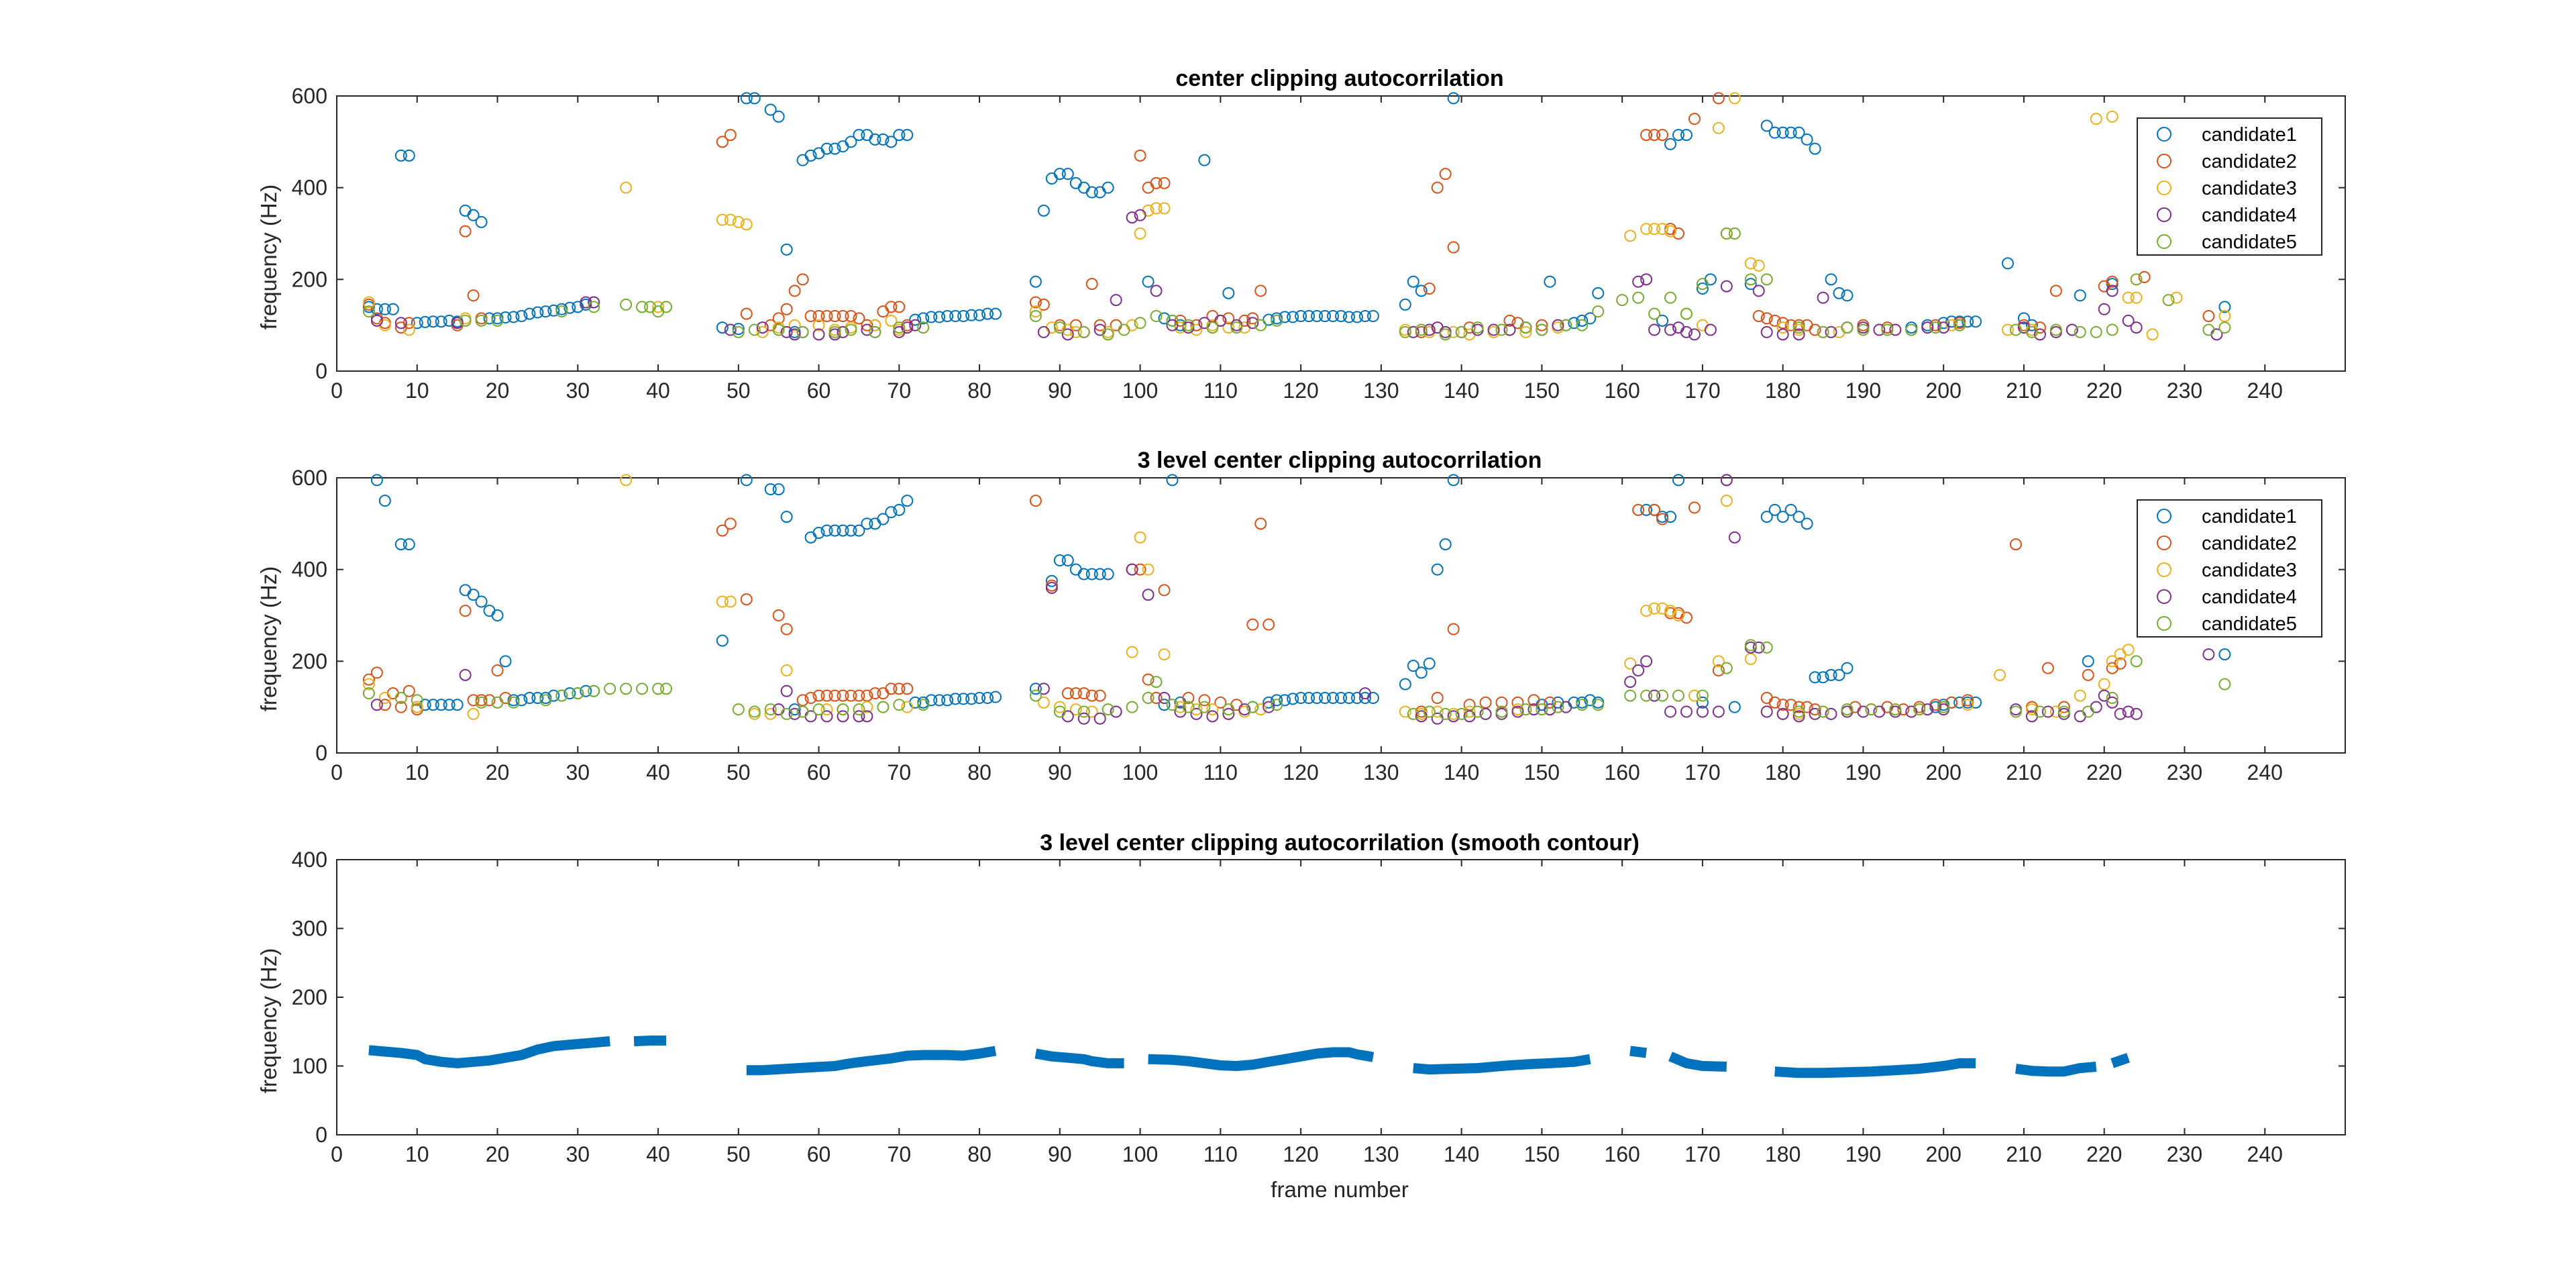  Describe the element at coordinates (819, 772) in the screenshot. I see `x-tick-label: 60` at that location.